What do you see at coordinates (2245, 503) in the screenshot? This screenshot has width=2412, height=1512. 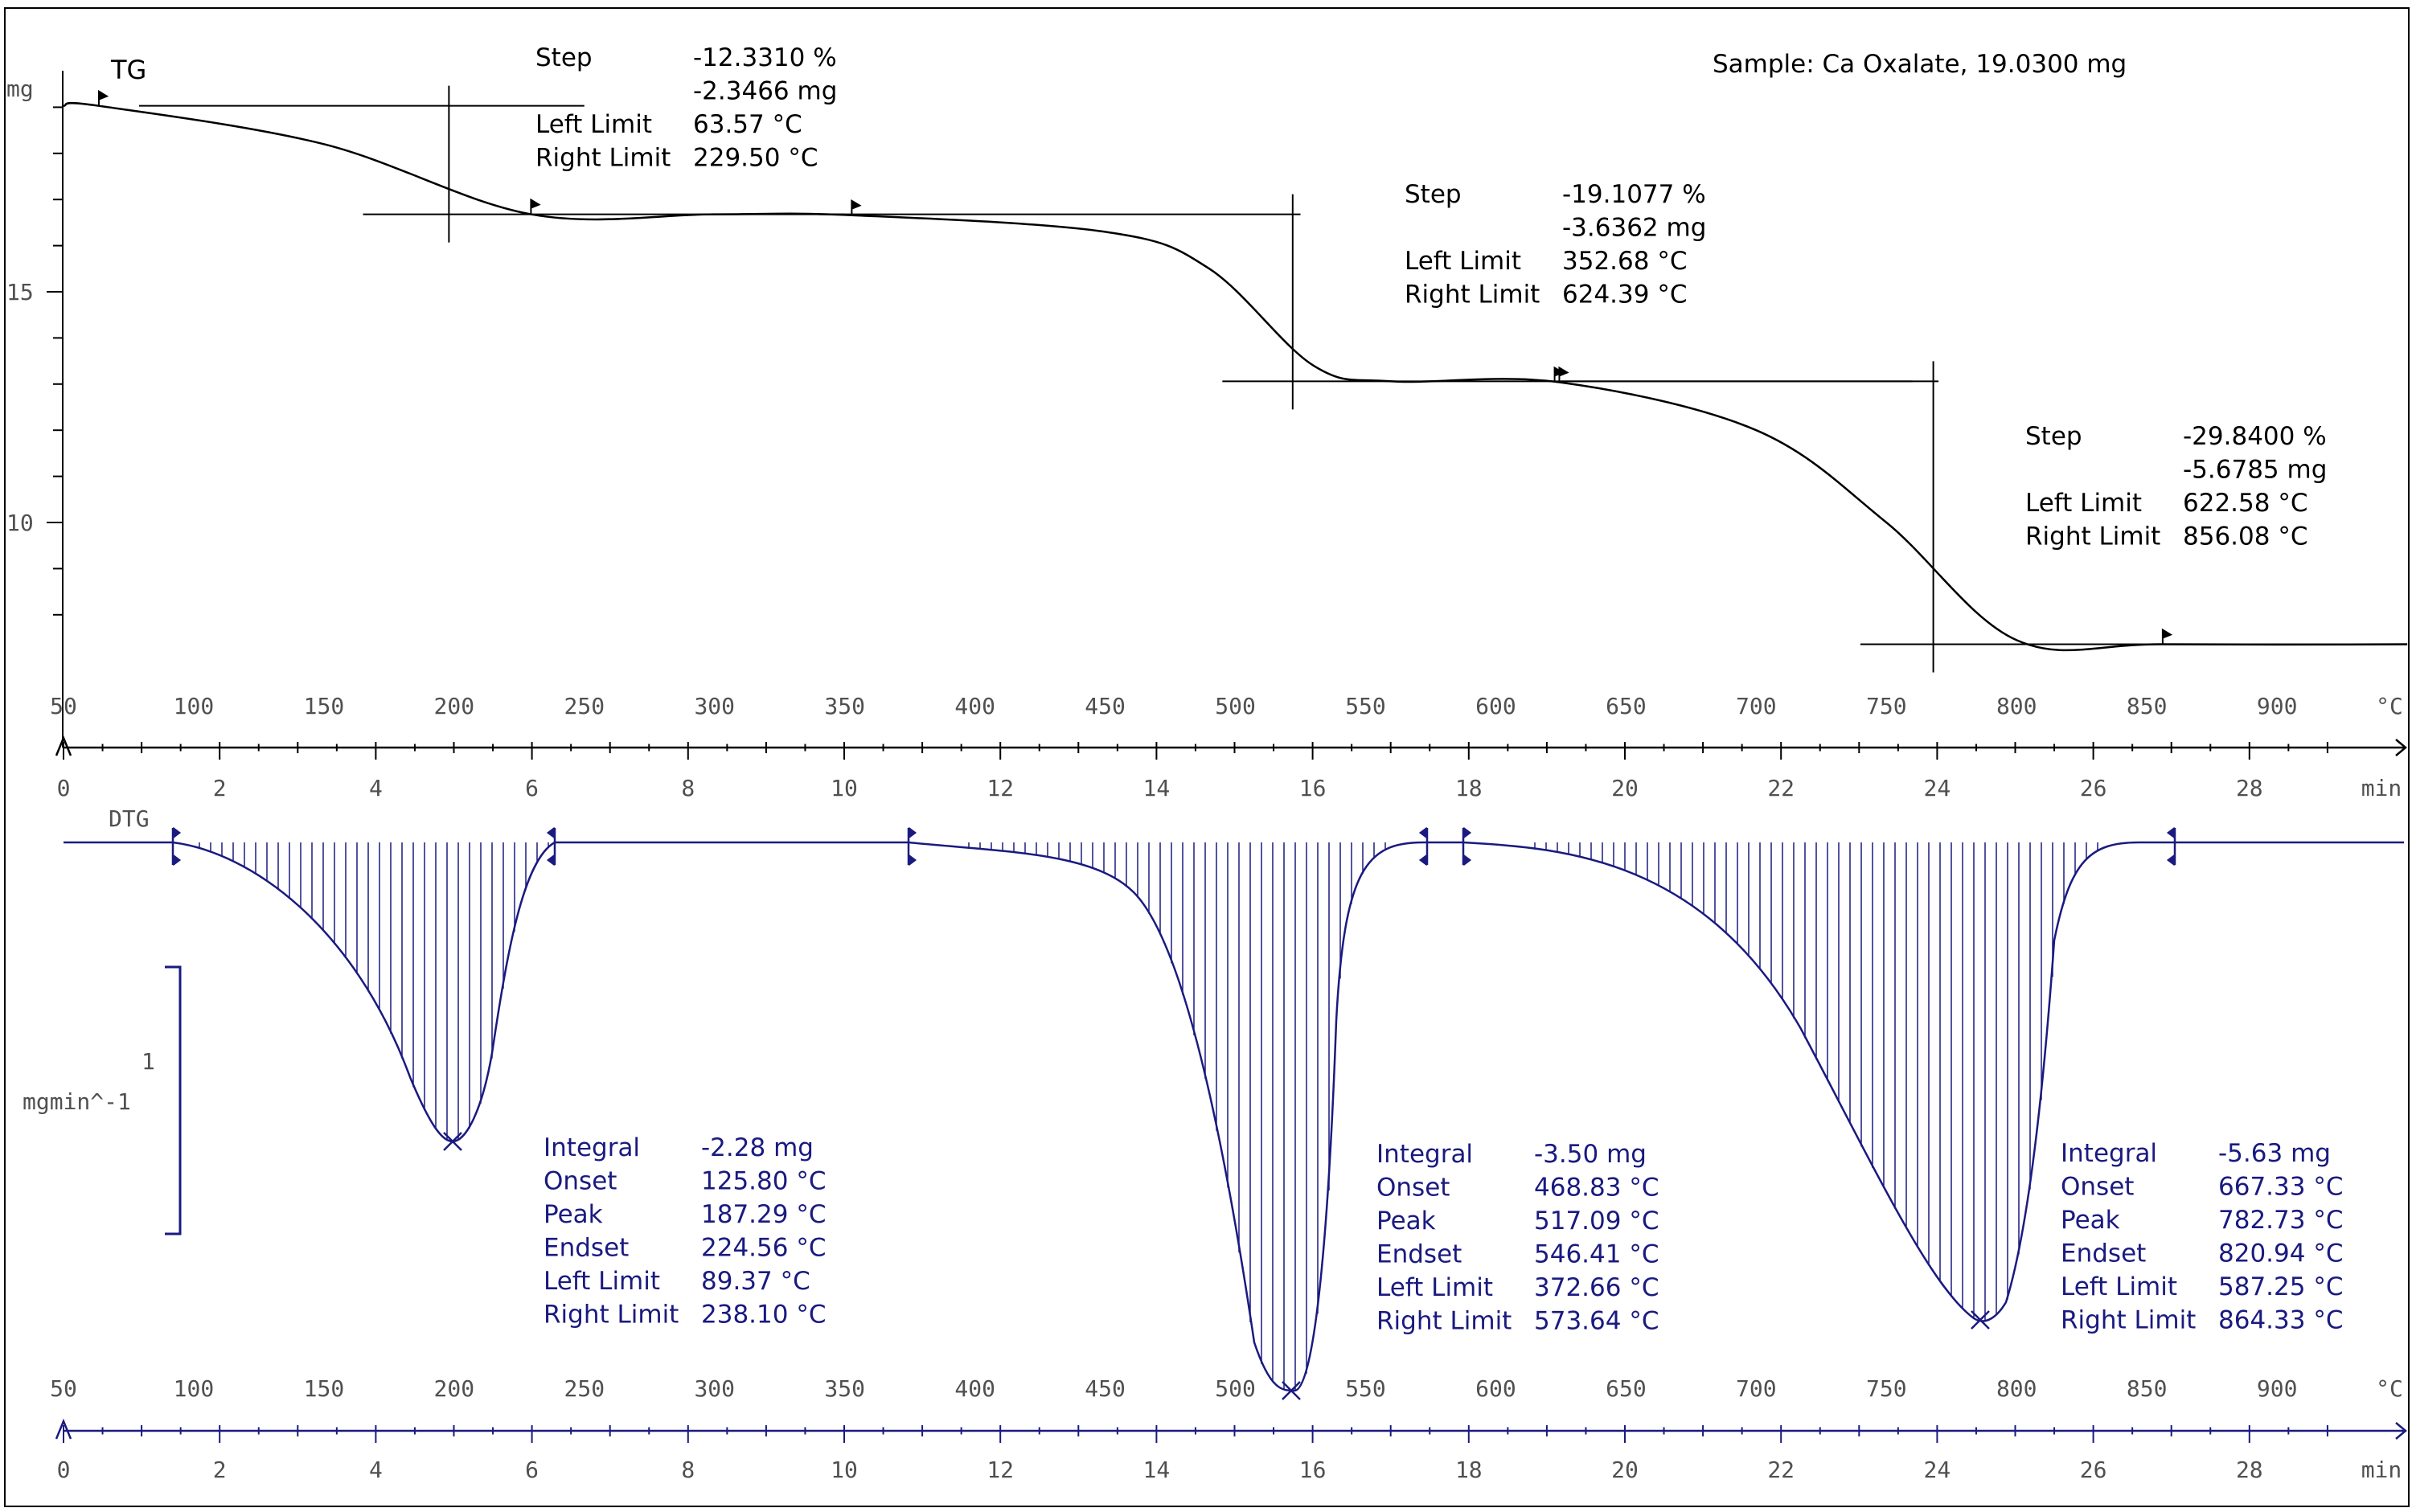 I see `tg-step-value: 622.58 °C` at bounding box center [2245, 503].